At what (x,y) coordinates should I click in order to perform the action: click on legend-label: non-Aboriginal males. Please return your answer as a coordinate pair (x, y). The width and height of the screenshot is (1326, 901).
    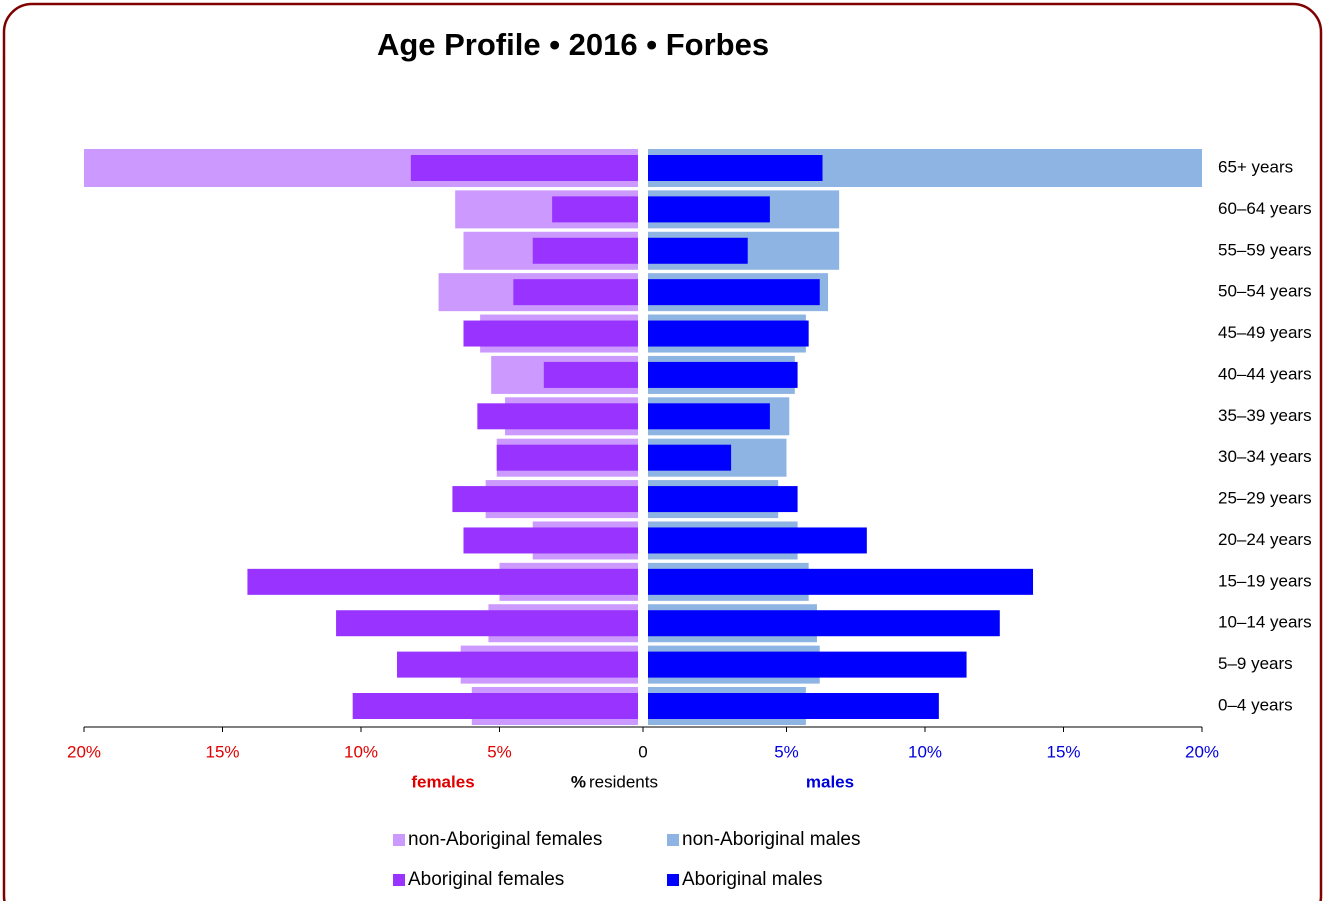
    Looking at the image, I should click on (771, 839).